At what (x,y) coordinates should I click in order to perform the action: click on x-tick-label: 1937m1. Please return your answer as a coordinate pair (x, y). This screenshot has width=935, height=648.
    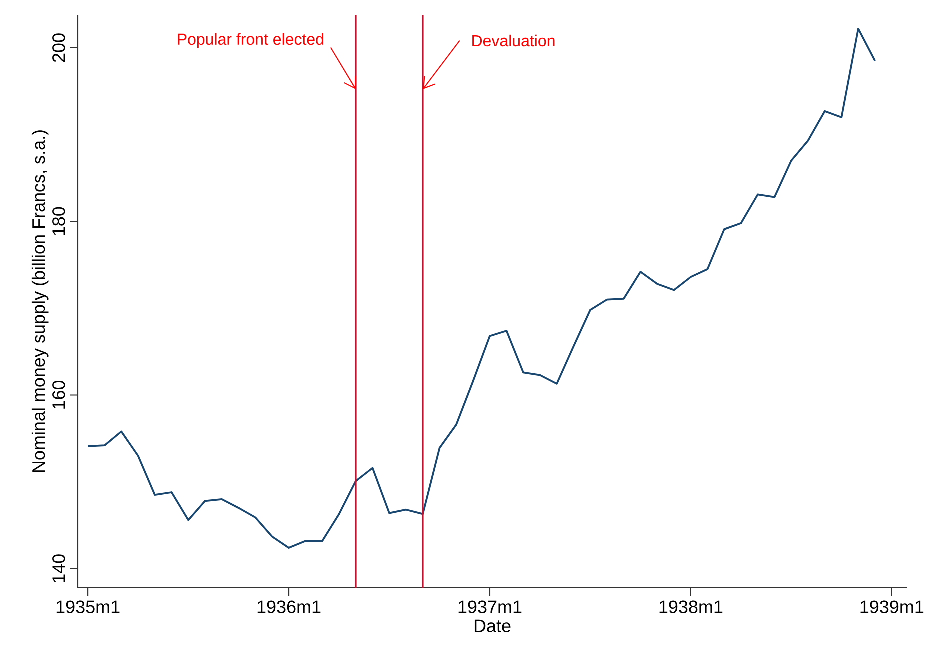
    Looking at the image, I should click on (490, 607).